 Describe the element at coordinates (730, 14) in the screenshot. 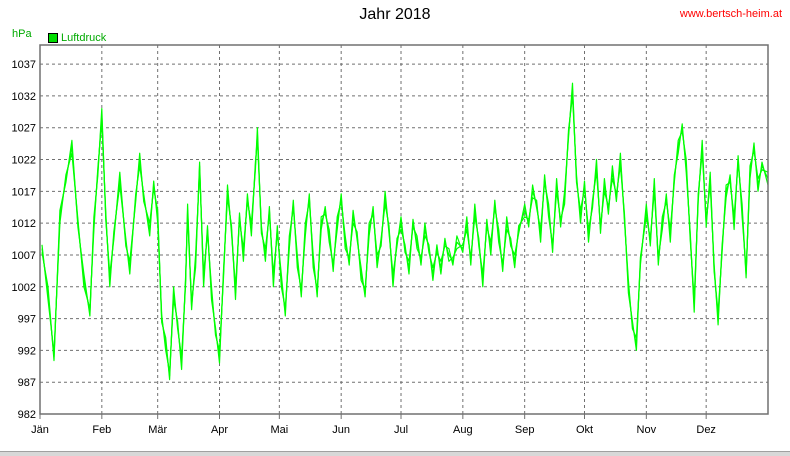

I see `source-label: www.bertsch-heim.at` at that location.